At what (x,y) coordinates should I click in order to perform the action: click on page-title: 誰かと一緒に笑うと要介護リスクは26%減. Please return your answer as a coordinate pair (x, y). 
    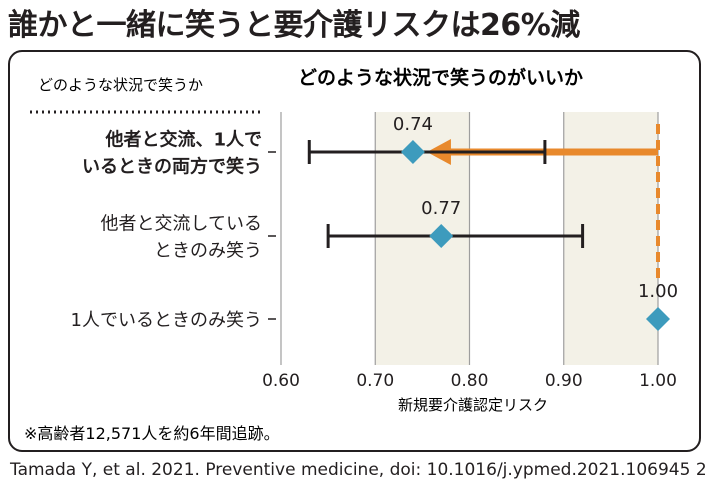
    Looking at the image, I should click on (294, 25).